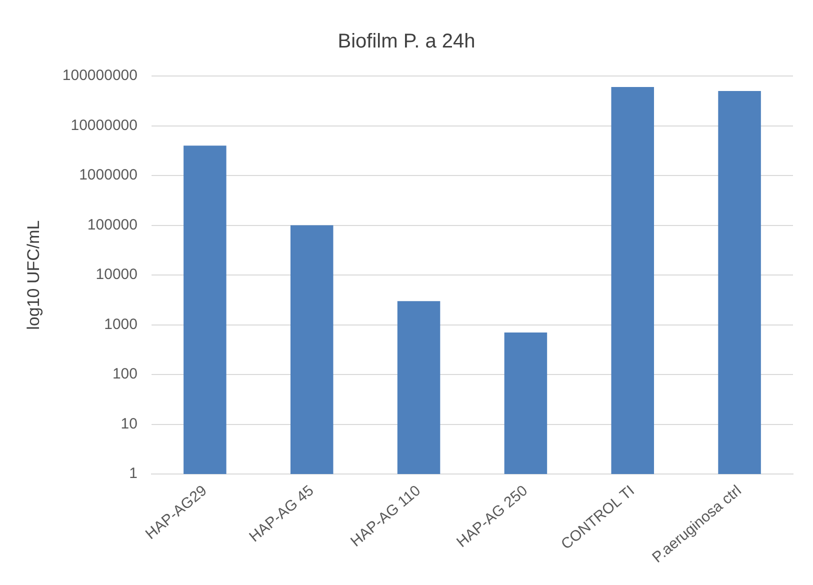  What do you see at coordinates (33, 275) in the screenshot?
I see `y-axis-title: log10 UFC/mL` at bounding box center [33, 275].